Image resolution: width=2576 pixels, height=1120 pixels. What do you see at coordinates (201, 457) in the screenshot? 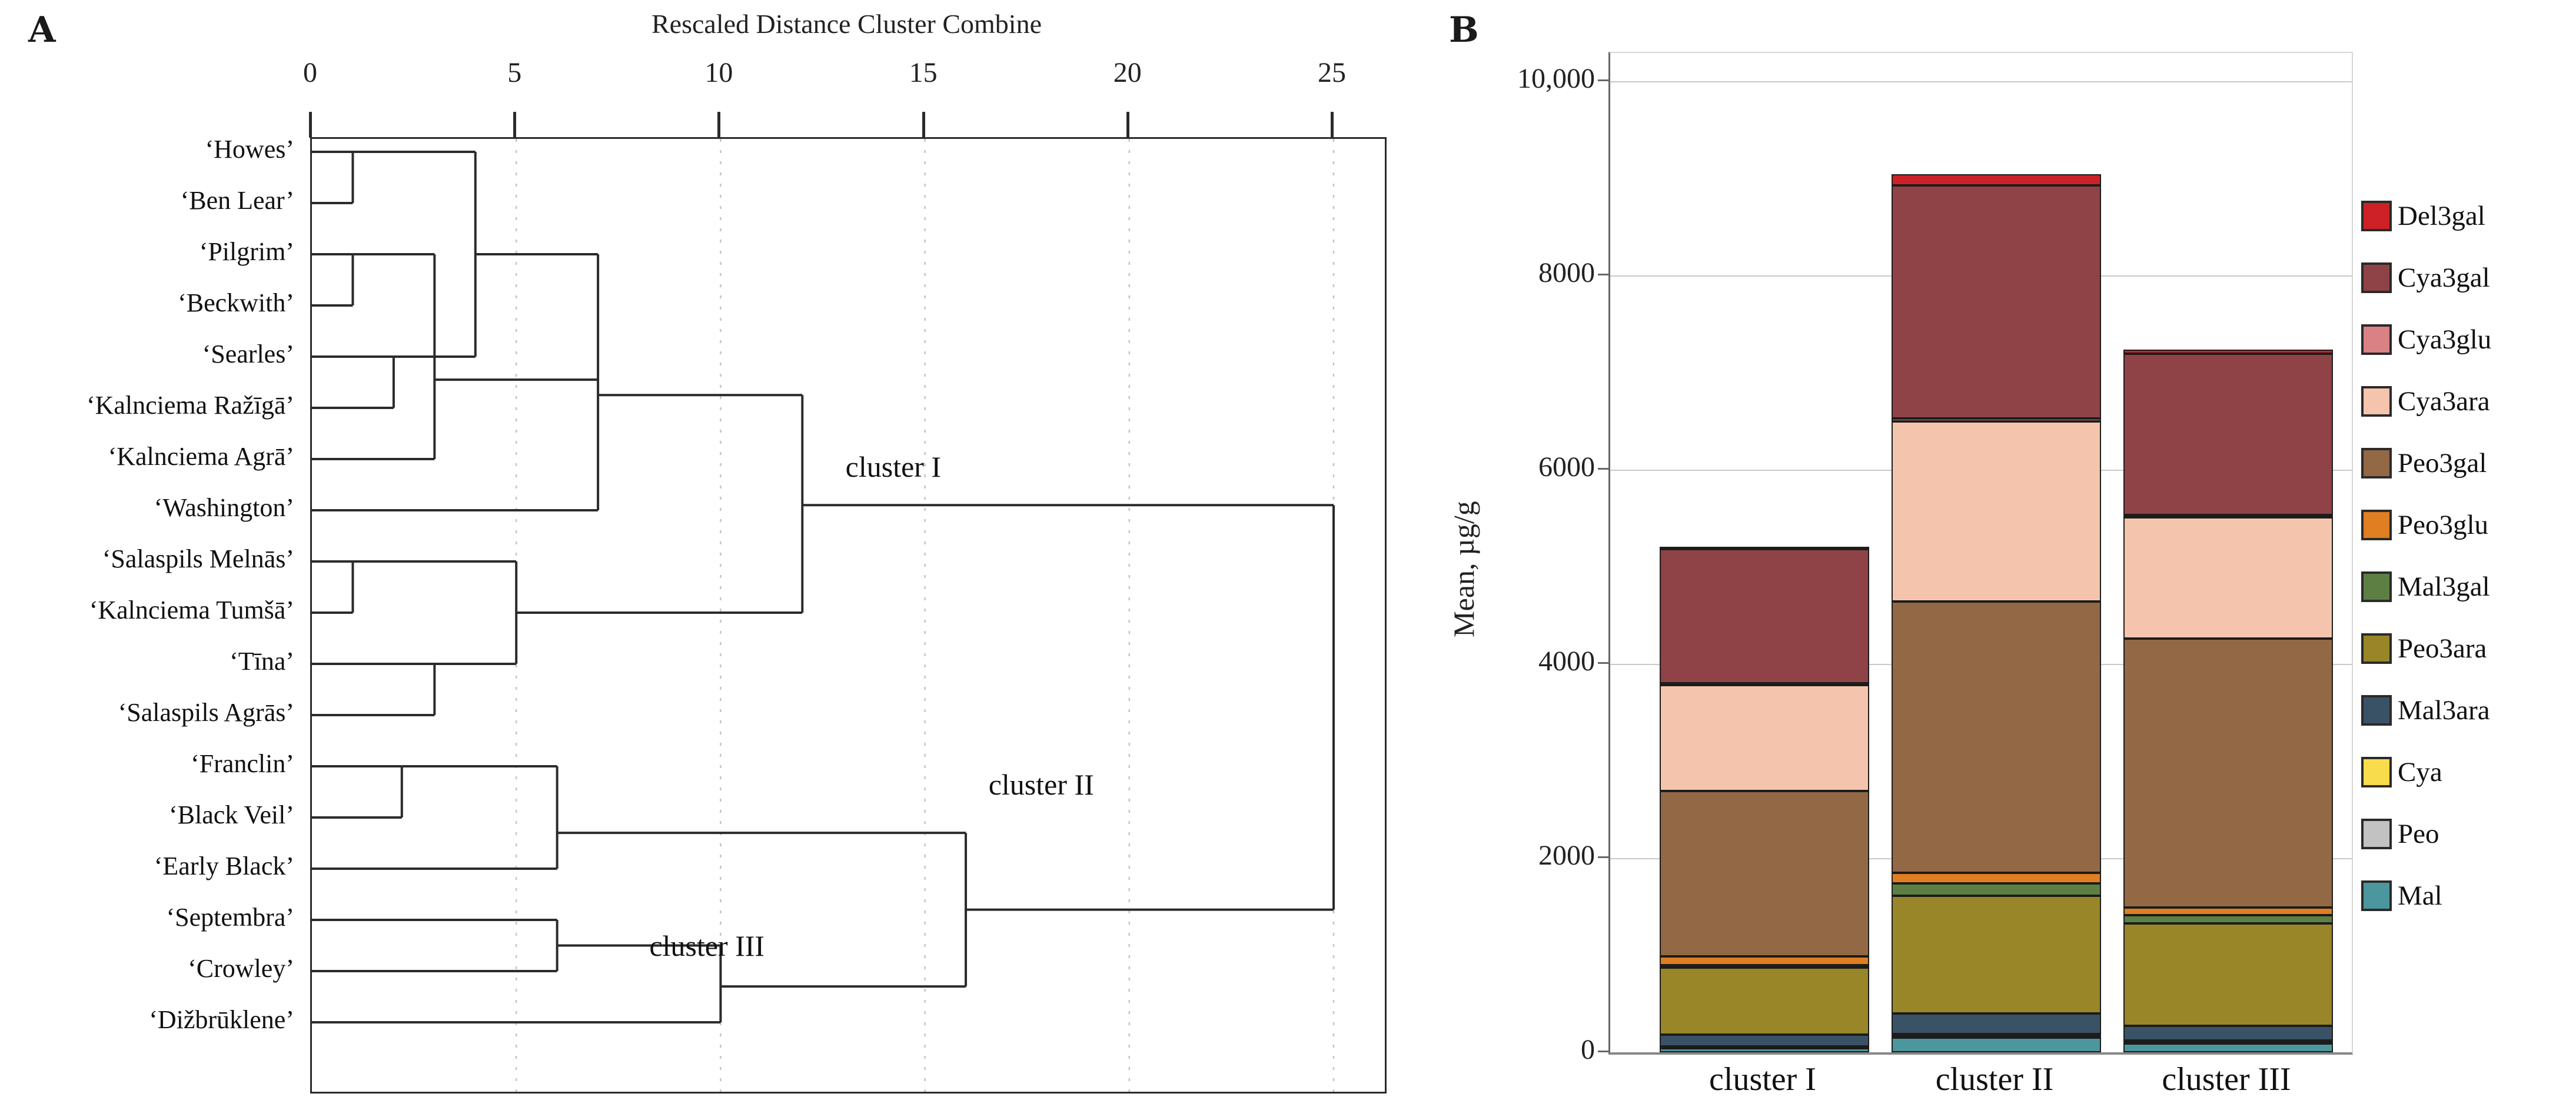
I see `dendrogram-leaf-label: ‘Kalnciema Agrā’` at bounding box center [201, 457].